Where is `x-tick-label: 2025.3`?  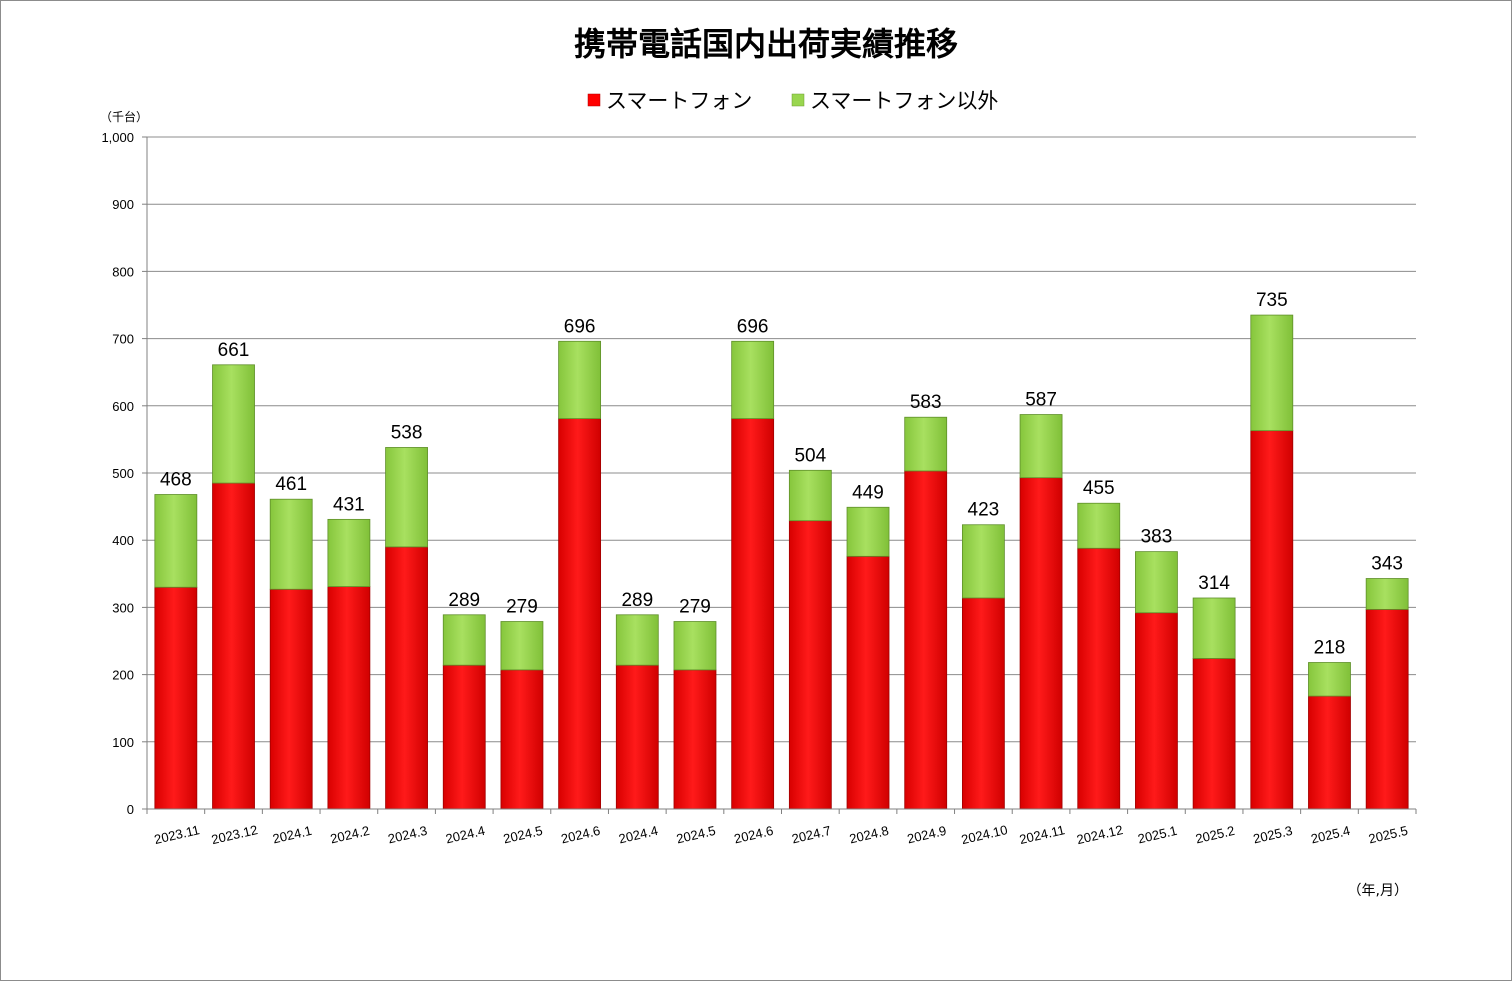
x-tick-label: 2025.3 is located at coordinates (1273, 835).